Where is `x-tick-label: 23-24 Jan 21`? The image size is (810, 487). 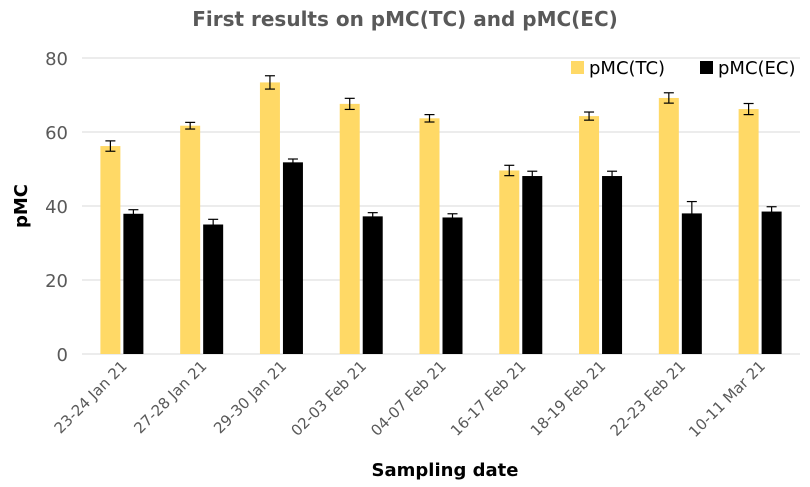
x-tick-label: 23-24 Jan 21 is located at coordinates (91, 397).